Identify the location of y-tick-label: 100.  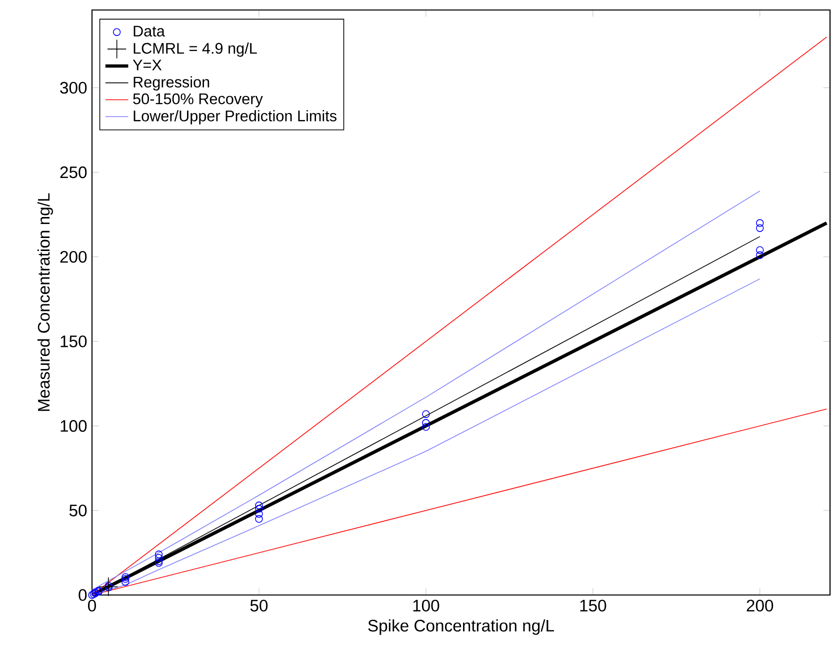
(73, 426).